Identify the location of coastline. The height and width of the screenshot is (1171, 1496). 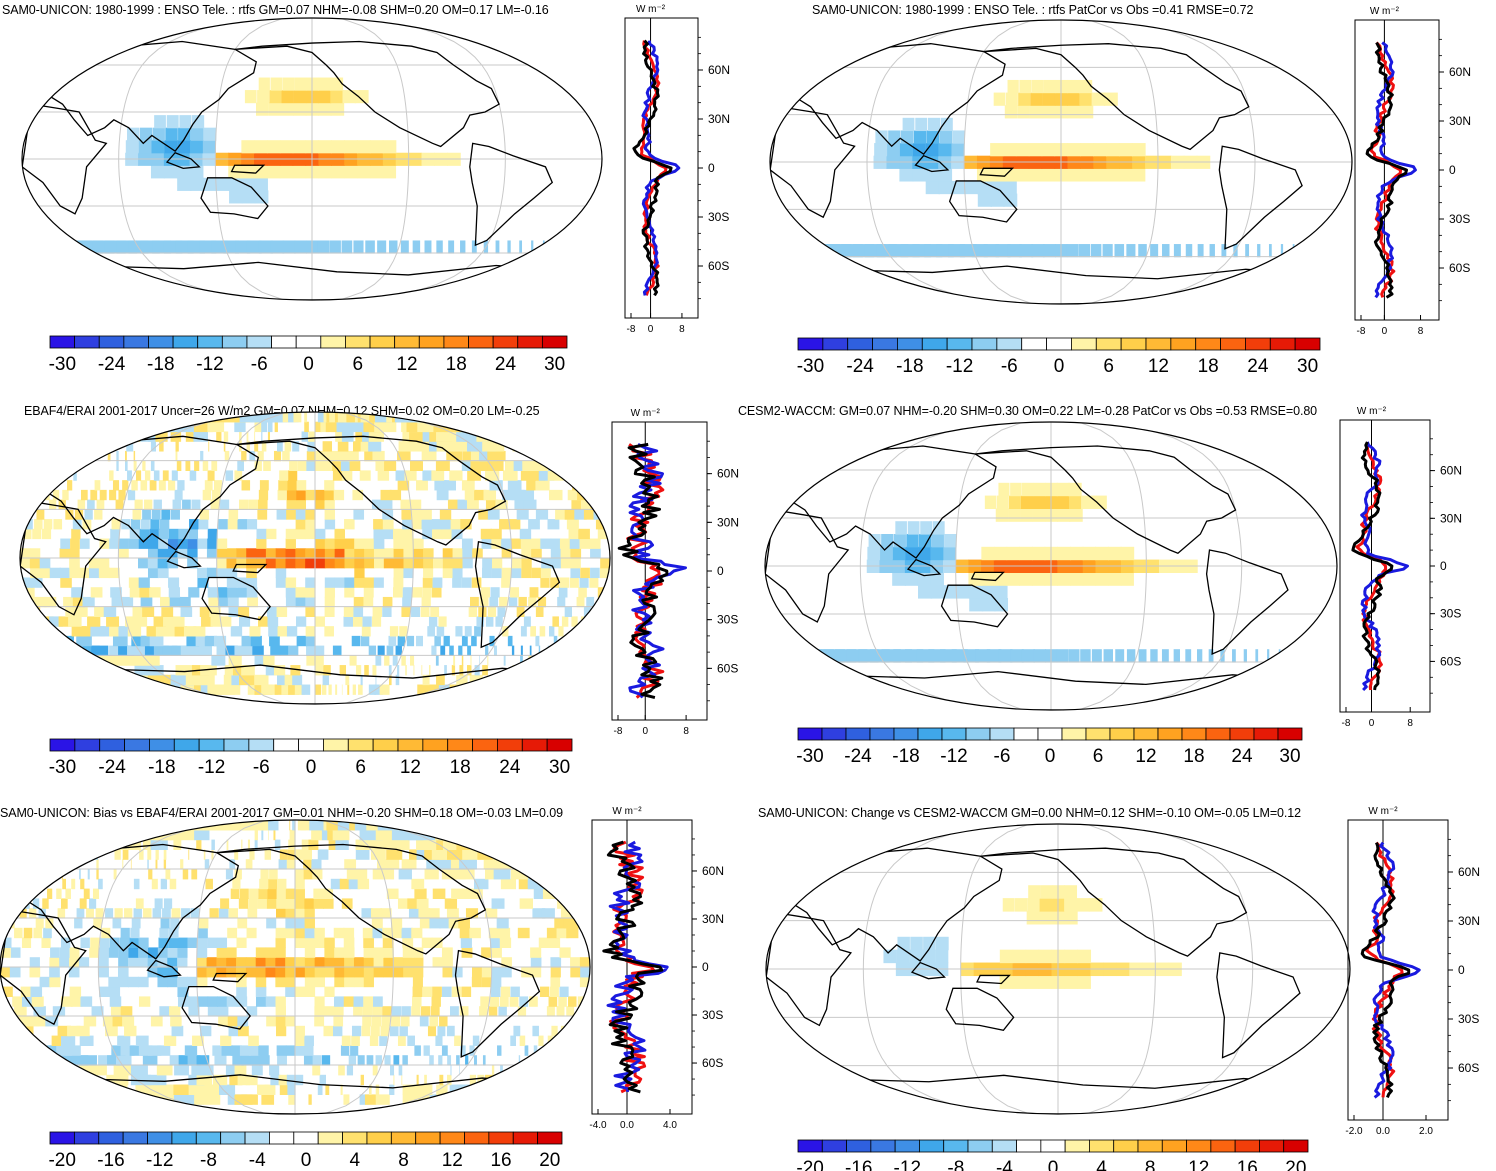
(367, 94).